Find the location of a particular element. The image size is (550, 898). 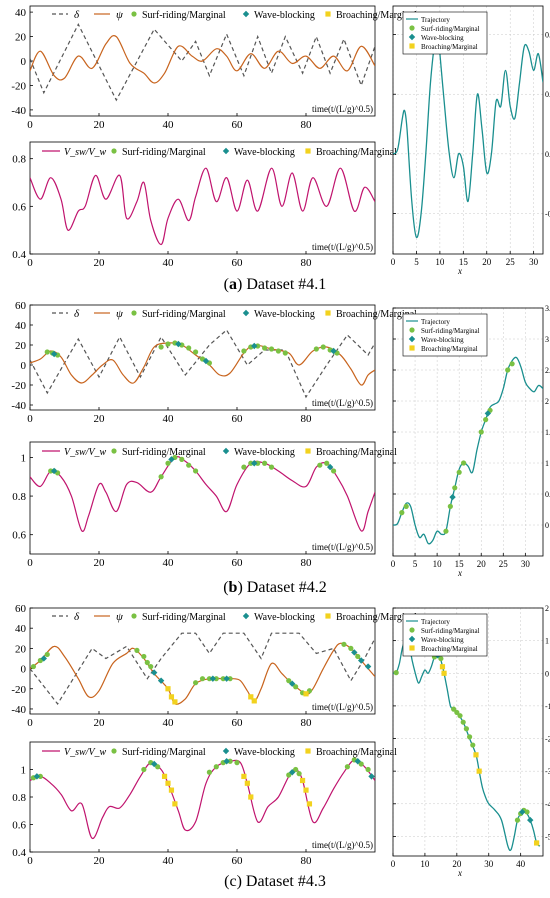

x-tick-label-c-top-4: 80 is located at coordinates (307, 723).